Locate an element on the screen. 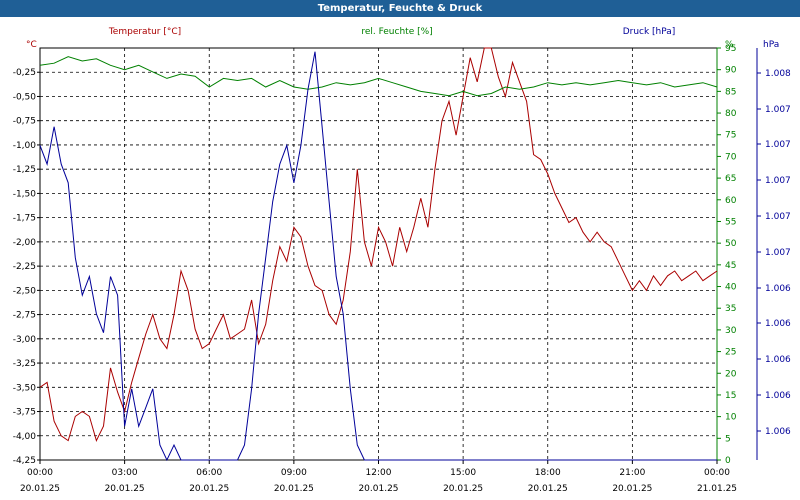 The width and height of the screenshot is (800, 500). middle-tick-label: 35 is located at coordinates (730, 309).